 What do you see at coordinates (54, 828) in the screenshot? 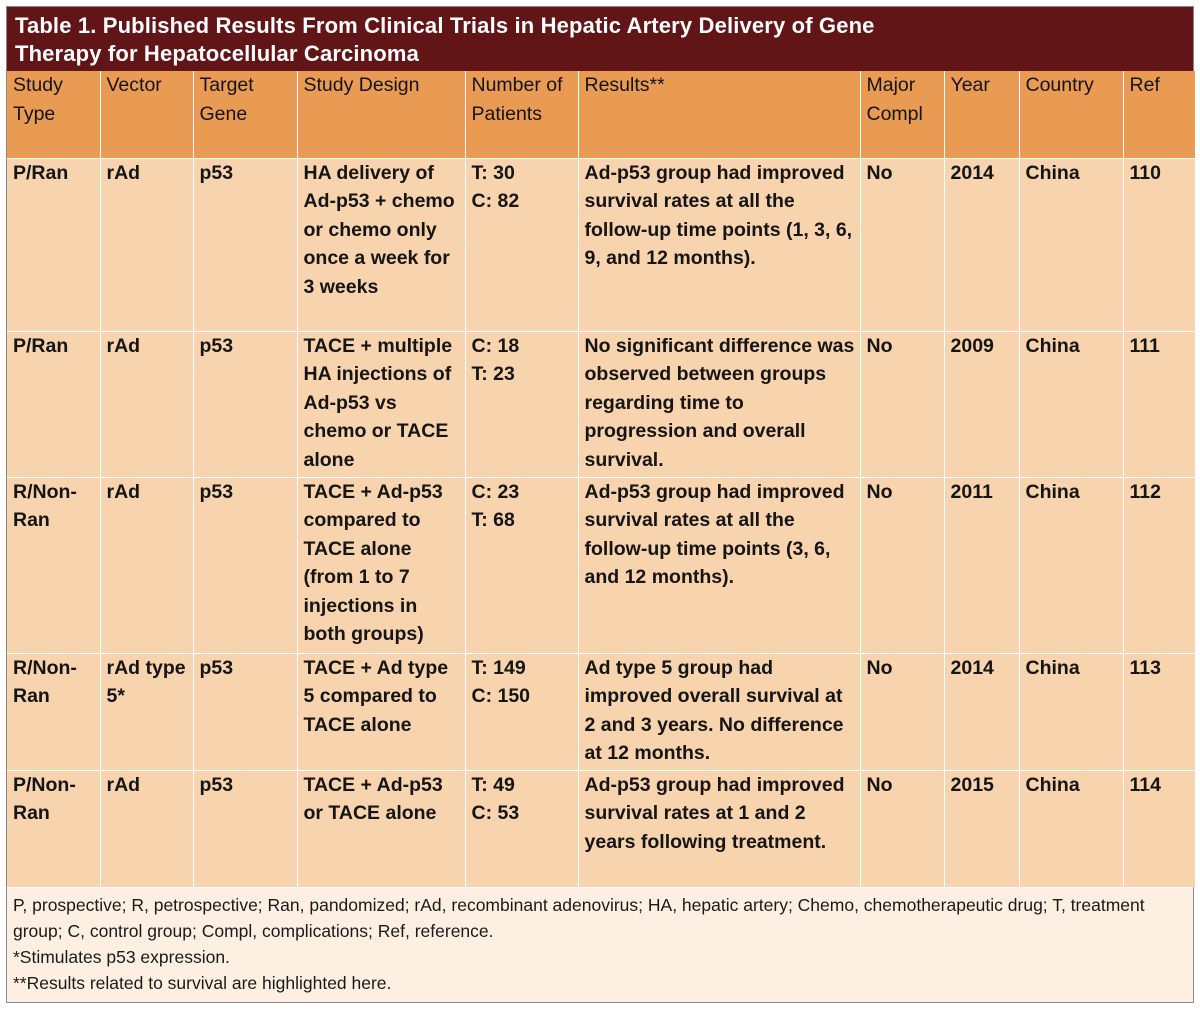
I see `cell-study-type: P/Non-Ran` at bounding box center [54, 828].